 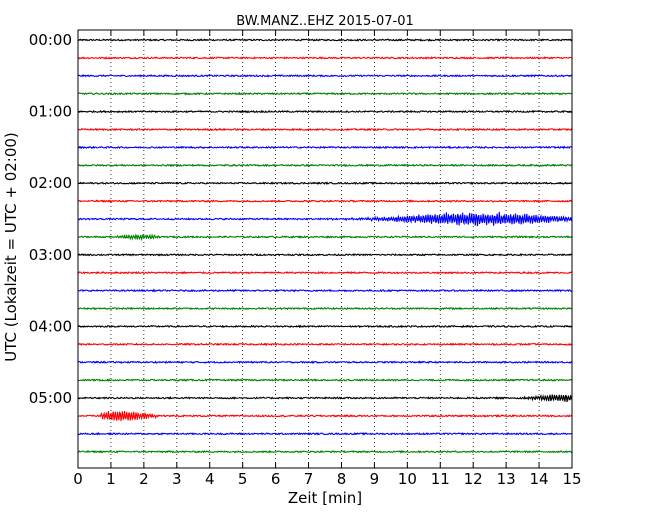 What do you see at coordinates (342, 479) in the screenshot?
I see `x-tick-label: 8` at bounding box center [342, 479].